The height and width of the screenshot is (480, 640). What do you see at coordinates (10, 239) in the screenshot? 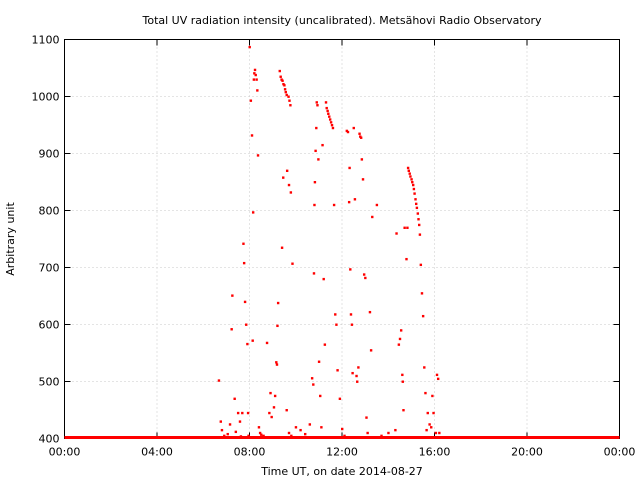
I see `y-axis-label: Arbitrary unit` at bounding box center [10, 239].